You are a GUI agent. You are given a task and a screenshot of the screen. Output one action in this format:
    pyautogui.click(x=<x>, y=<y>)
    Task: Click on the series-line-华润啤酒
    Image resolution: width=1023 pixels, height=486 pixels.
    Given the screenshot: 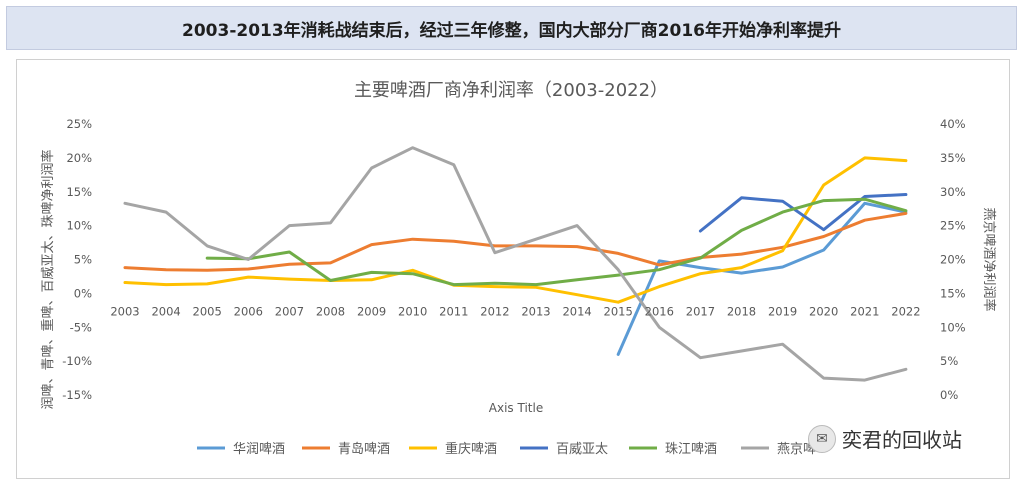 What is the action you would take?
    pyautogui.click(x=762, y=278)
    